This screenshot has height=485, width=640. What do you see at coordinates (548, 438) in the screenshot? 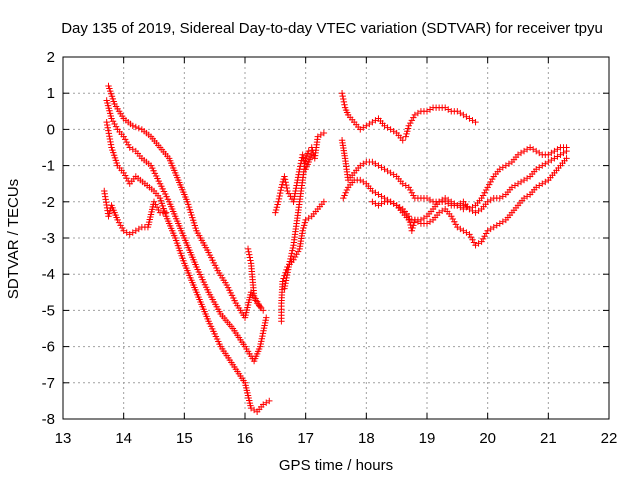
I see `x-tick-label: 21` at bounding box center [548, 438].